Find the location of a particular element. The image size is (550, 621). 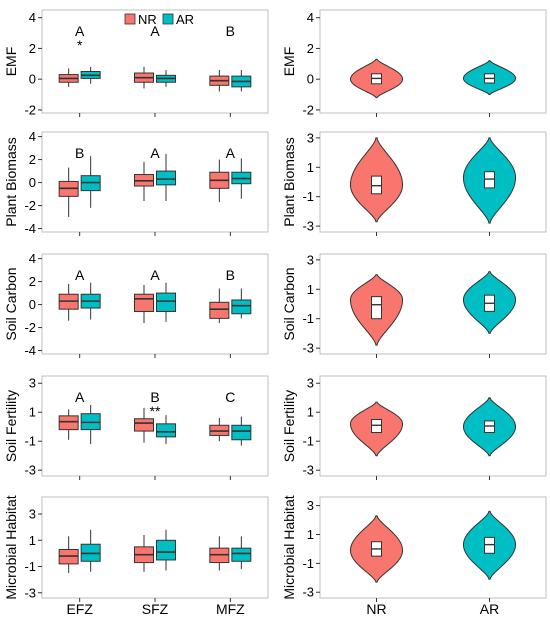

panel-emf-by-zone: -2 0 2 4 EMF A A B * is located at coordinates (136, 63).